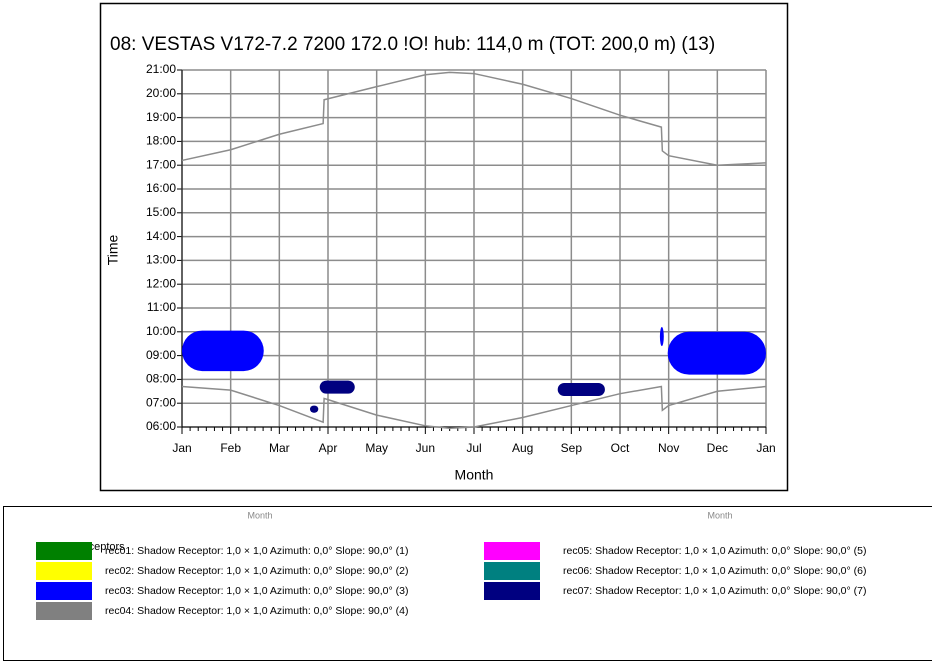 The image size is (932, 668). What do you see at coordinates (474, 475) in the screenshot?
I see `x-axis-label: Month` at bounding box center [474, 475].